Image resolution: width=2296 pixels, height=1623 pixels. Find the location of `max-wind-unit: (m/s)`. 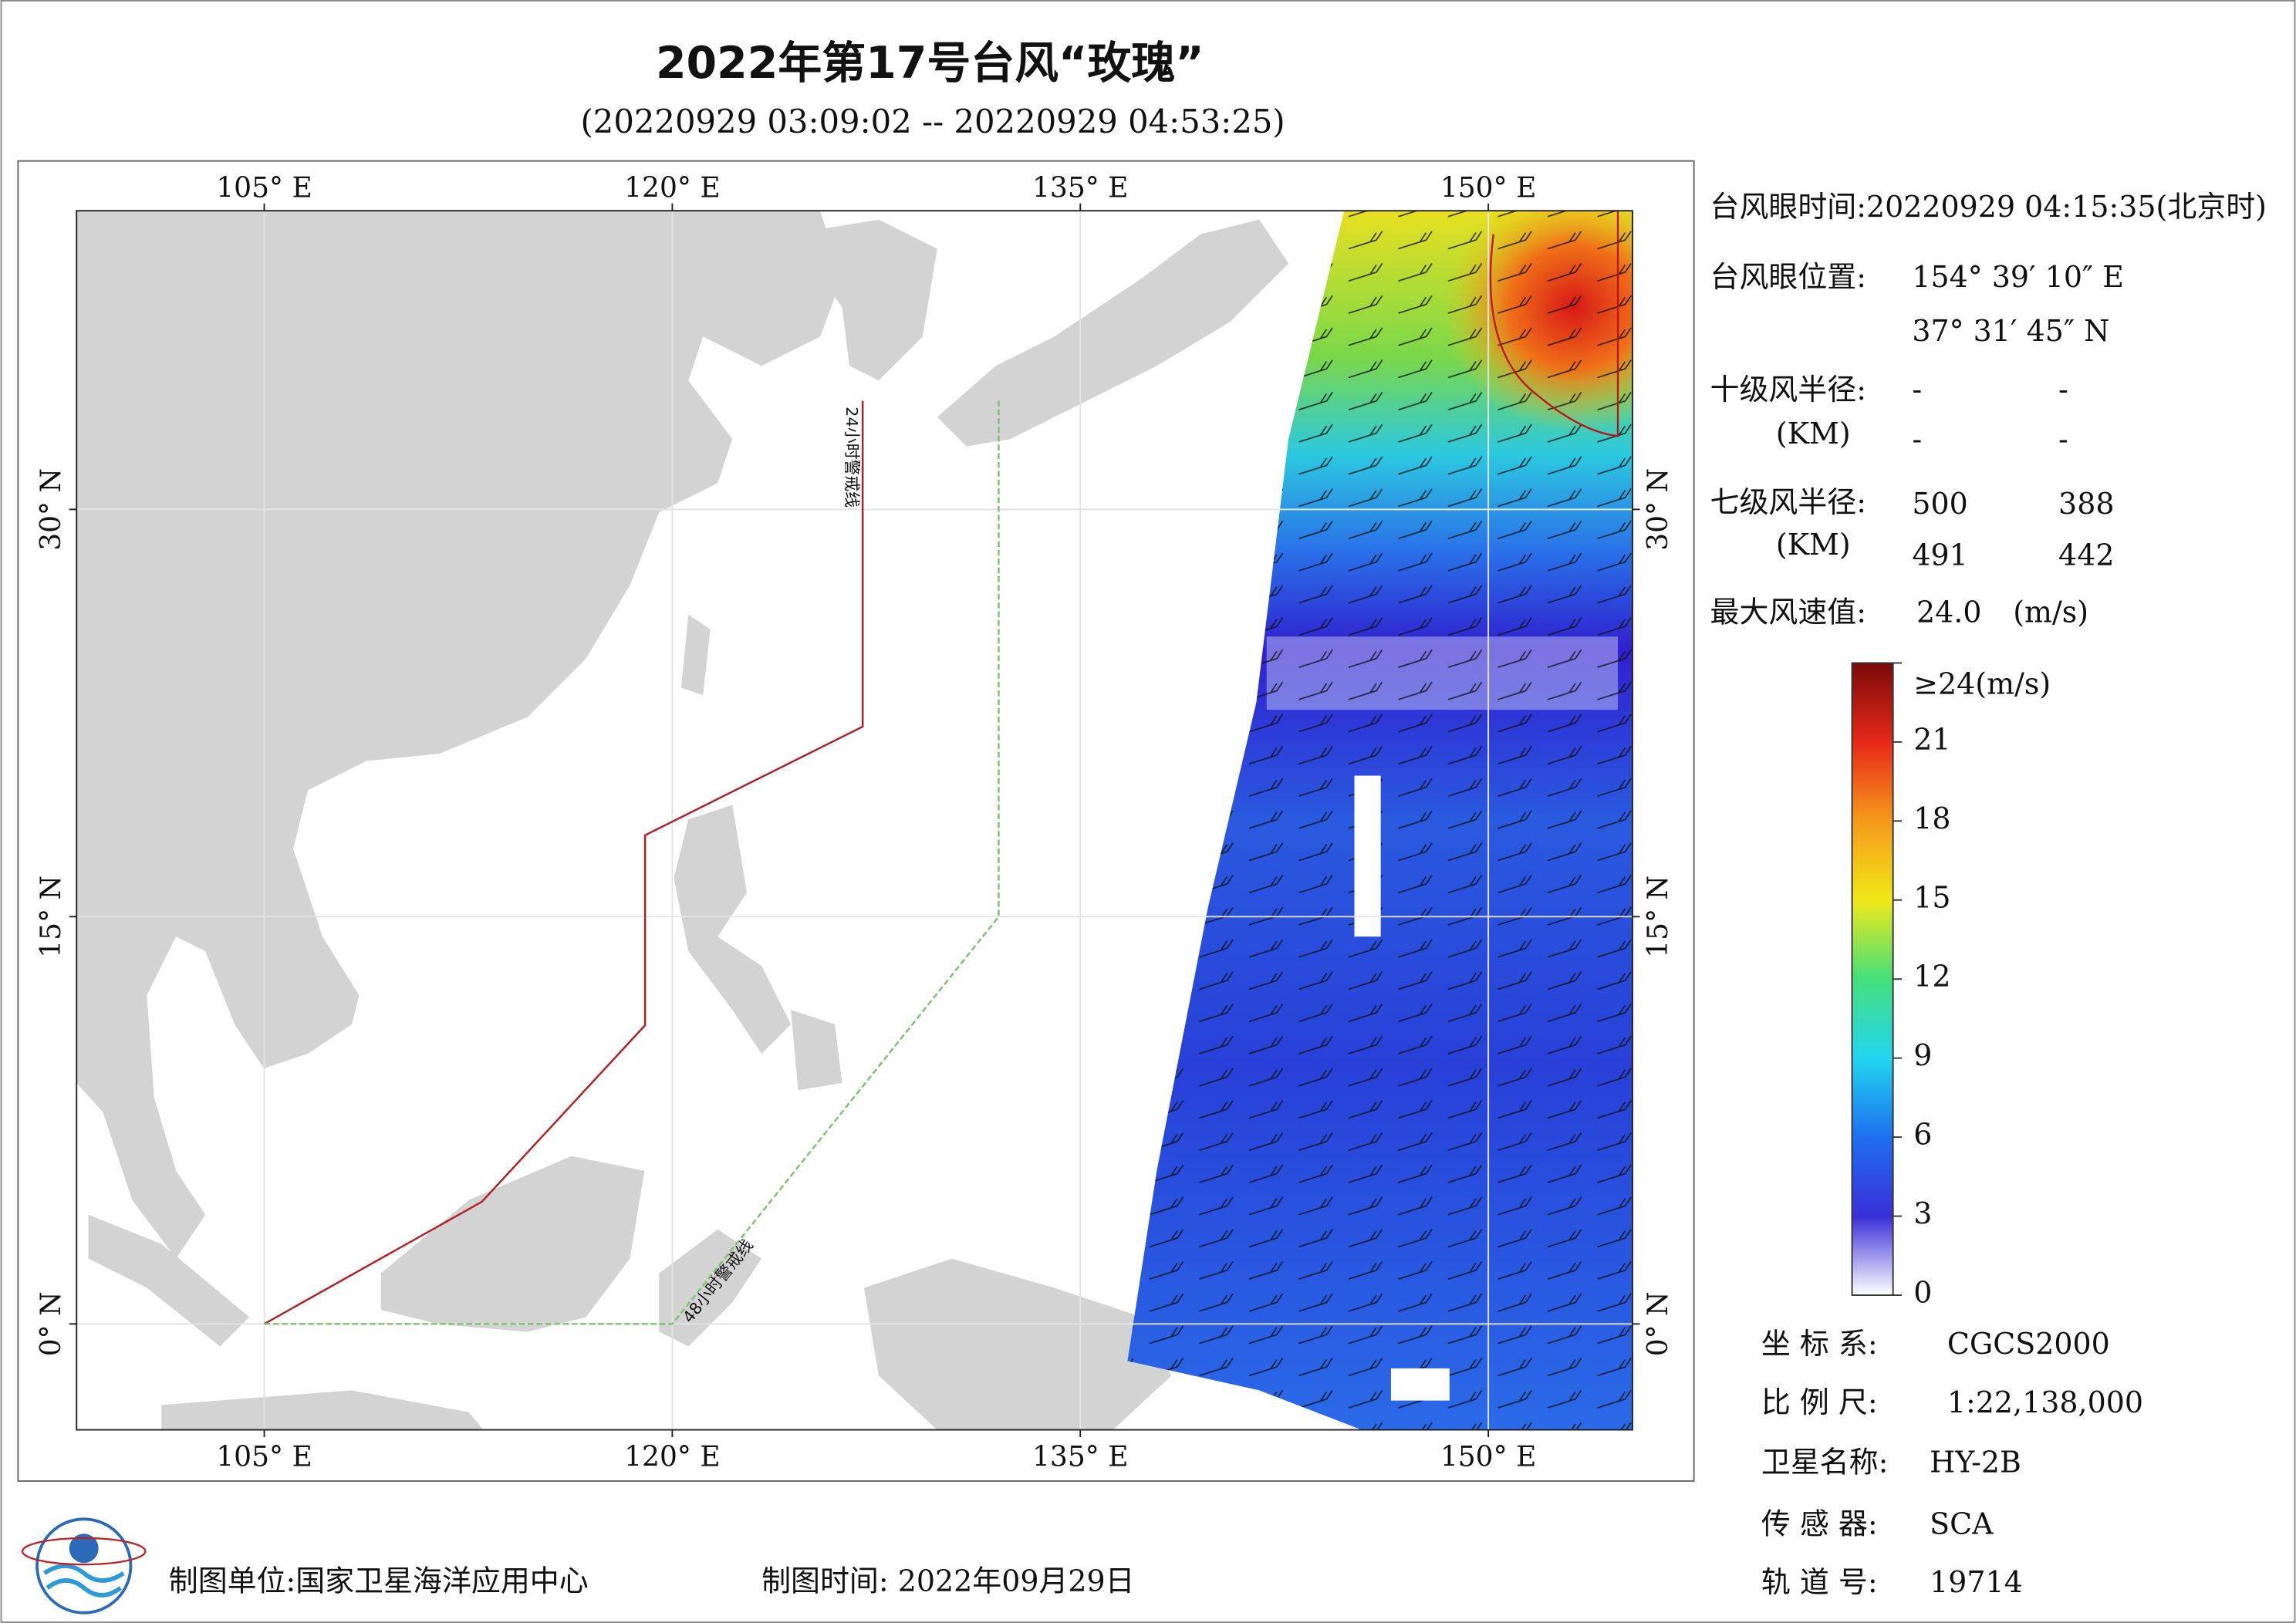

max-wind-unit: (m/s) is located at coordinates (2050, 612).